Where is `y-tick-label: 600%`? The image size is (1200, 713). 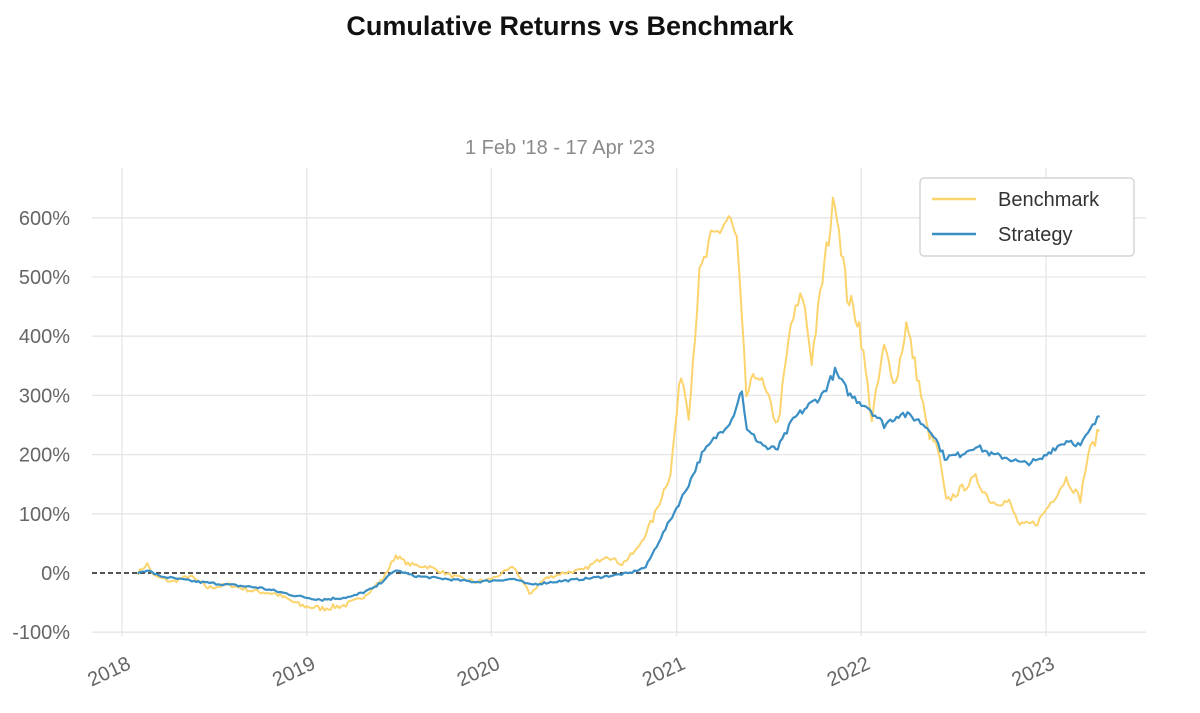 y-tick-label: 600% is located at coordinates (44, 219).